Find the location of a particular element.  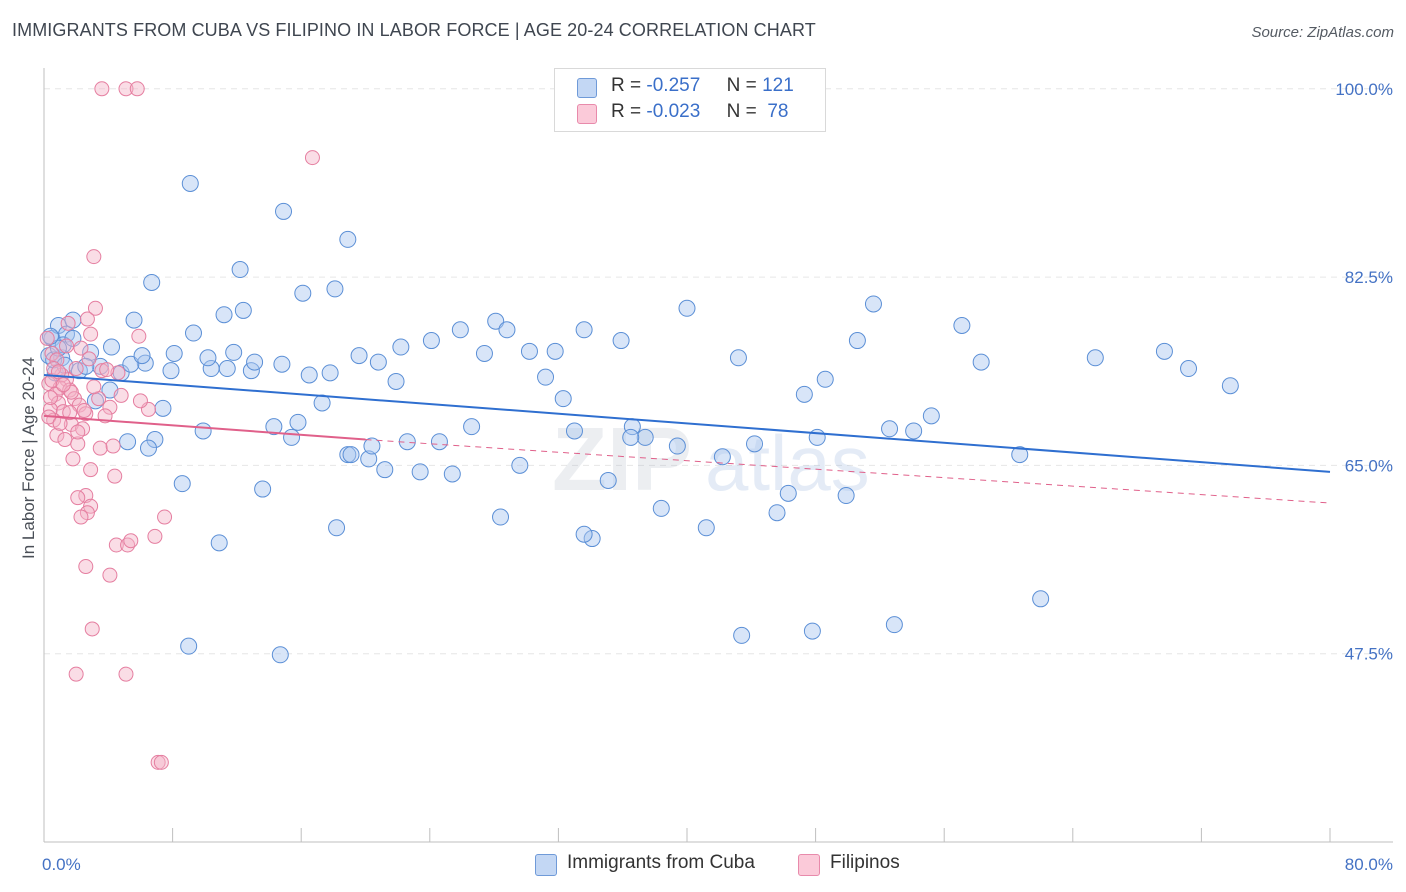

legend-r-value: -0.023 is located at coordinates (673, 111).